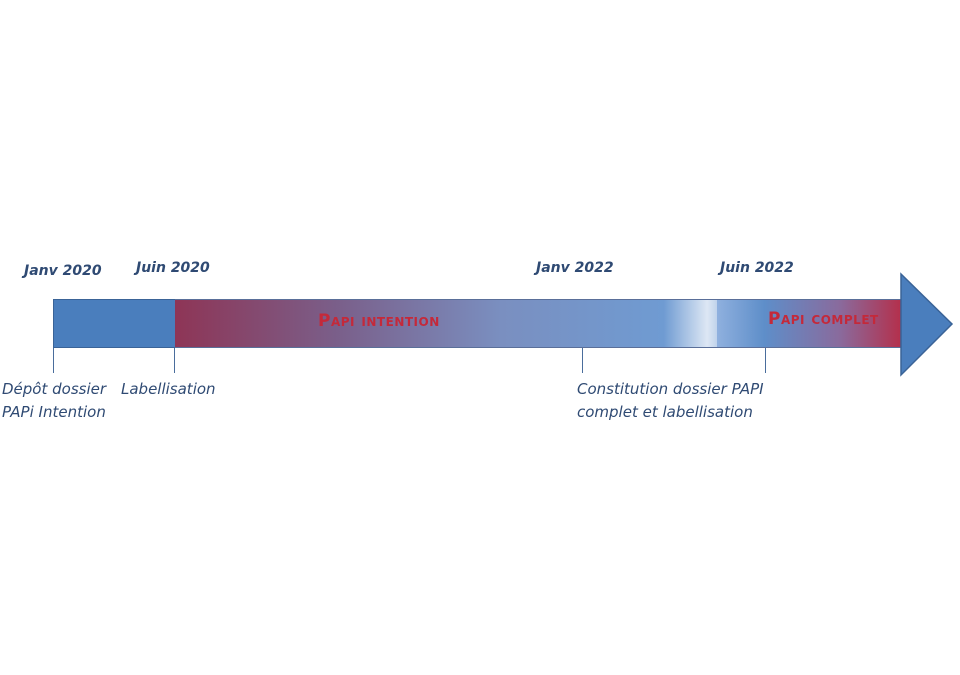  What do you see at coordinates (114, 323) in the screenshot?
I see `start-segment` at bounding box center [114, 323].